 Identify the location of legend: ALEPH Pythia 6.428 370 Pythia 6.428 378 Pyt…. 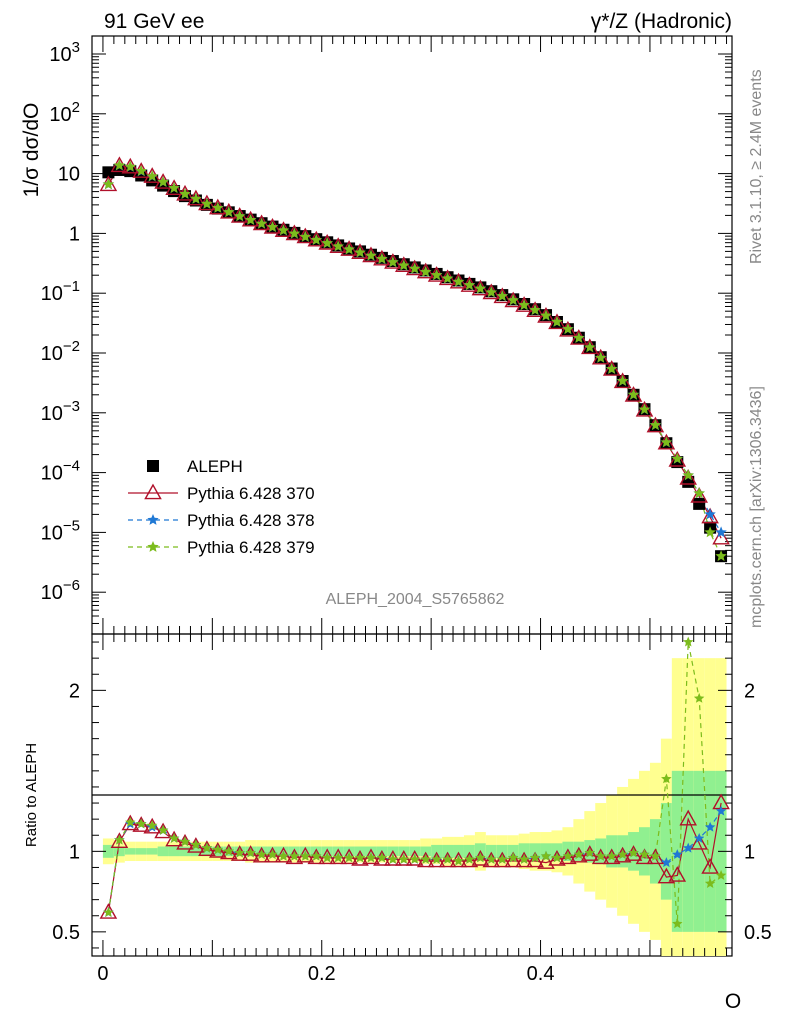
(221, 507).